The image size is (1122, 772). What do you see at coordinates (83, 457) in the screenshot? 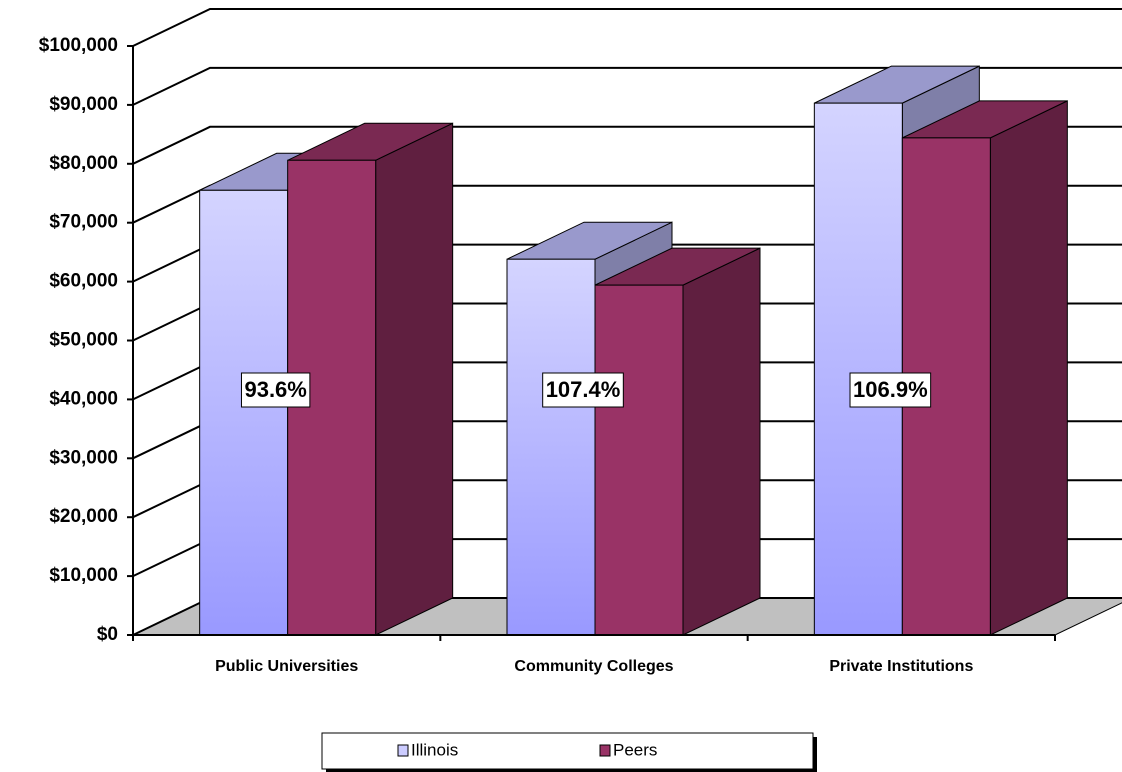
I see `y-tick-label: $30,000` at bounding box center [83, 457].